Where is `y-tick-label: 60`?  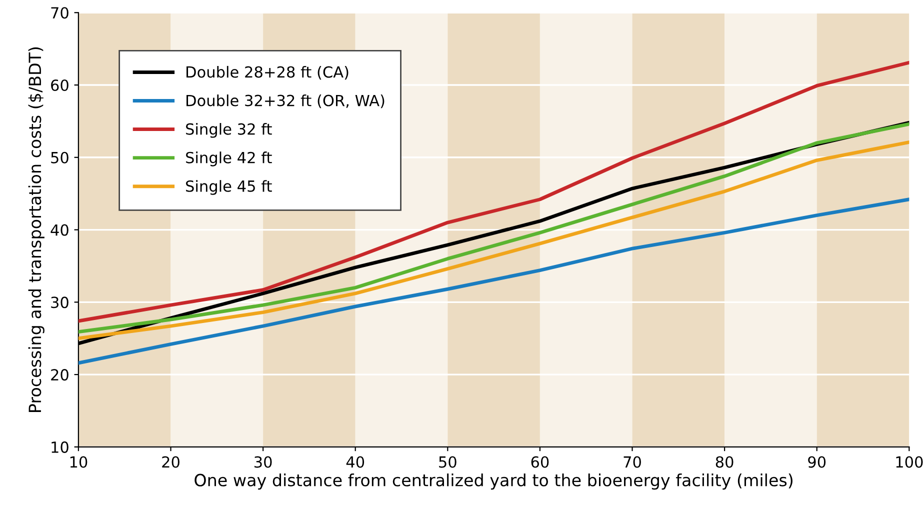
y-tick-label: 60 is located at coordinates (59, 85).